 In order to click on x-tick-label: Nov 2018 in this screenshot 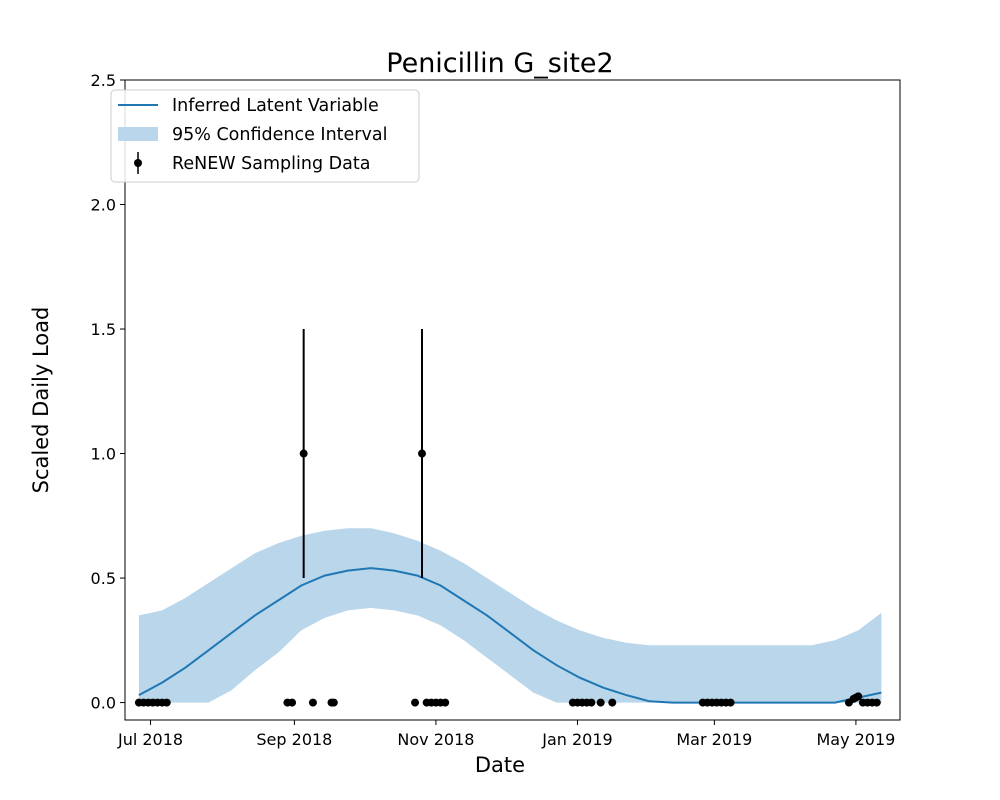, I will do `click(435, 739)`.